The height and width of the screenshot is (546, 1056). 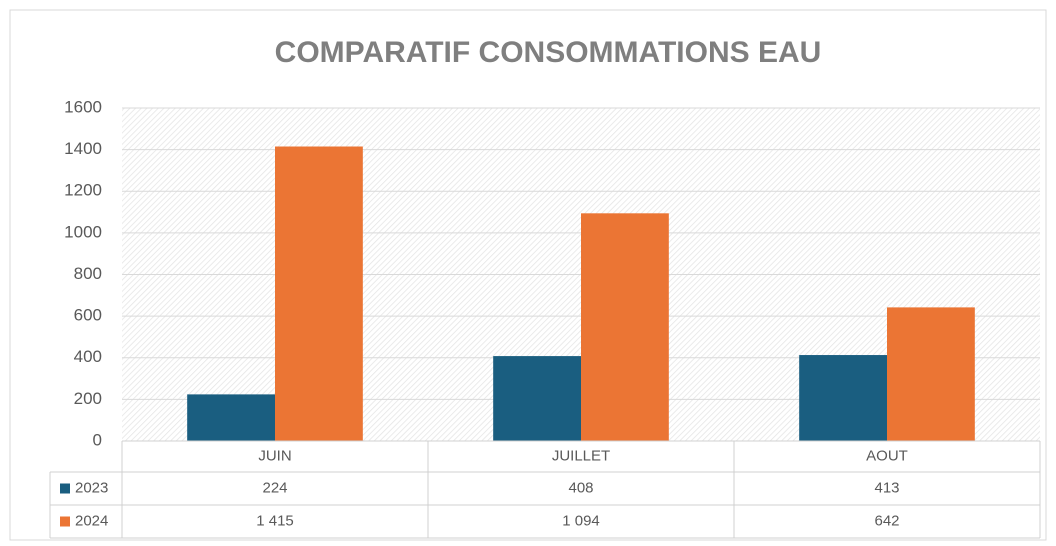 What do you see at coordinates (88, 398) in the screenshot?
I see `y-tick-label: 200` at bounding box center [88, 398].